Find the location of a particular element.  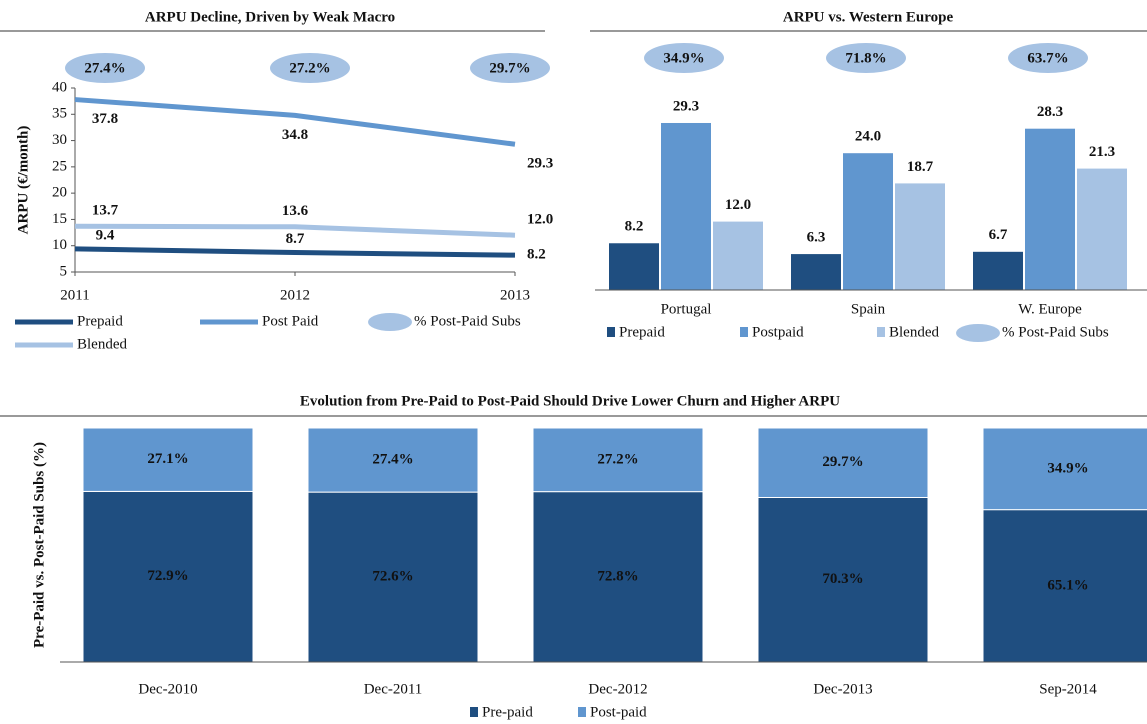

bubble-label: 27.2% is located at coordinates (309, 68).